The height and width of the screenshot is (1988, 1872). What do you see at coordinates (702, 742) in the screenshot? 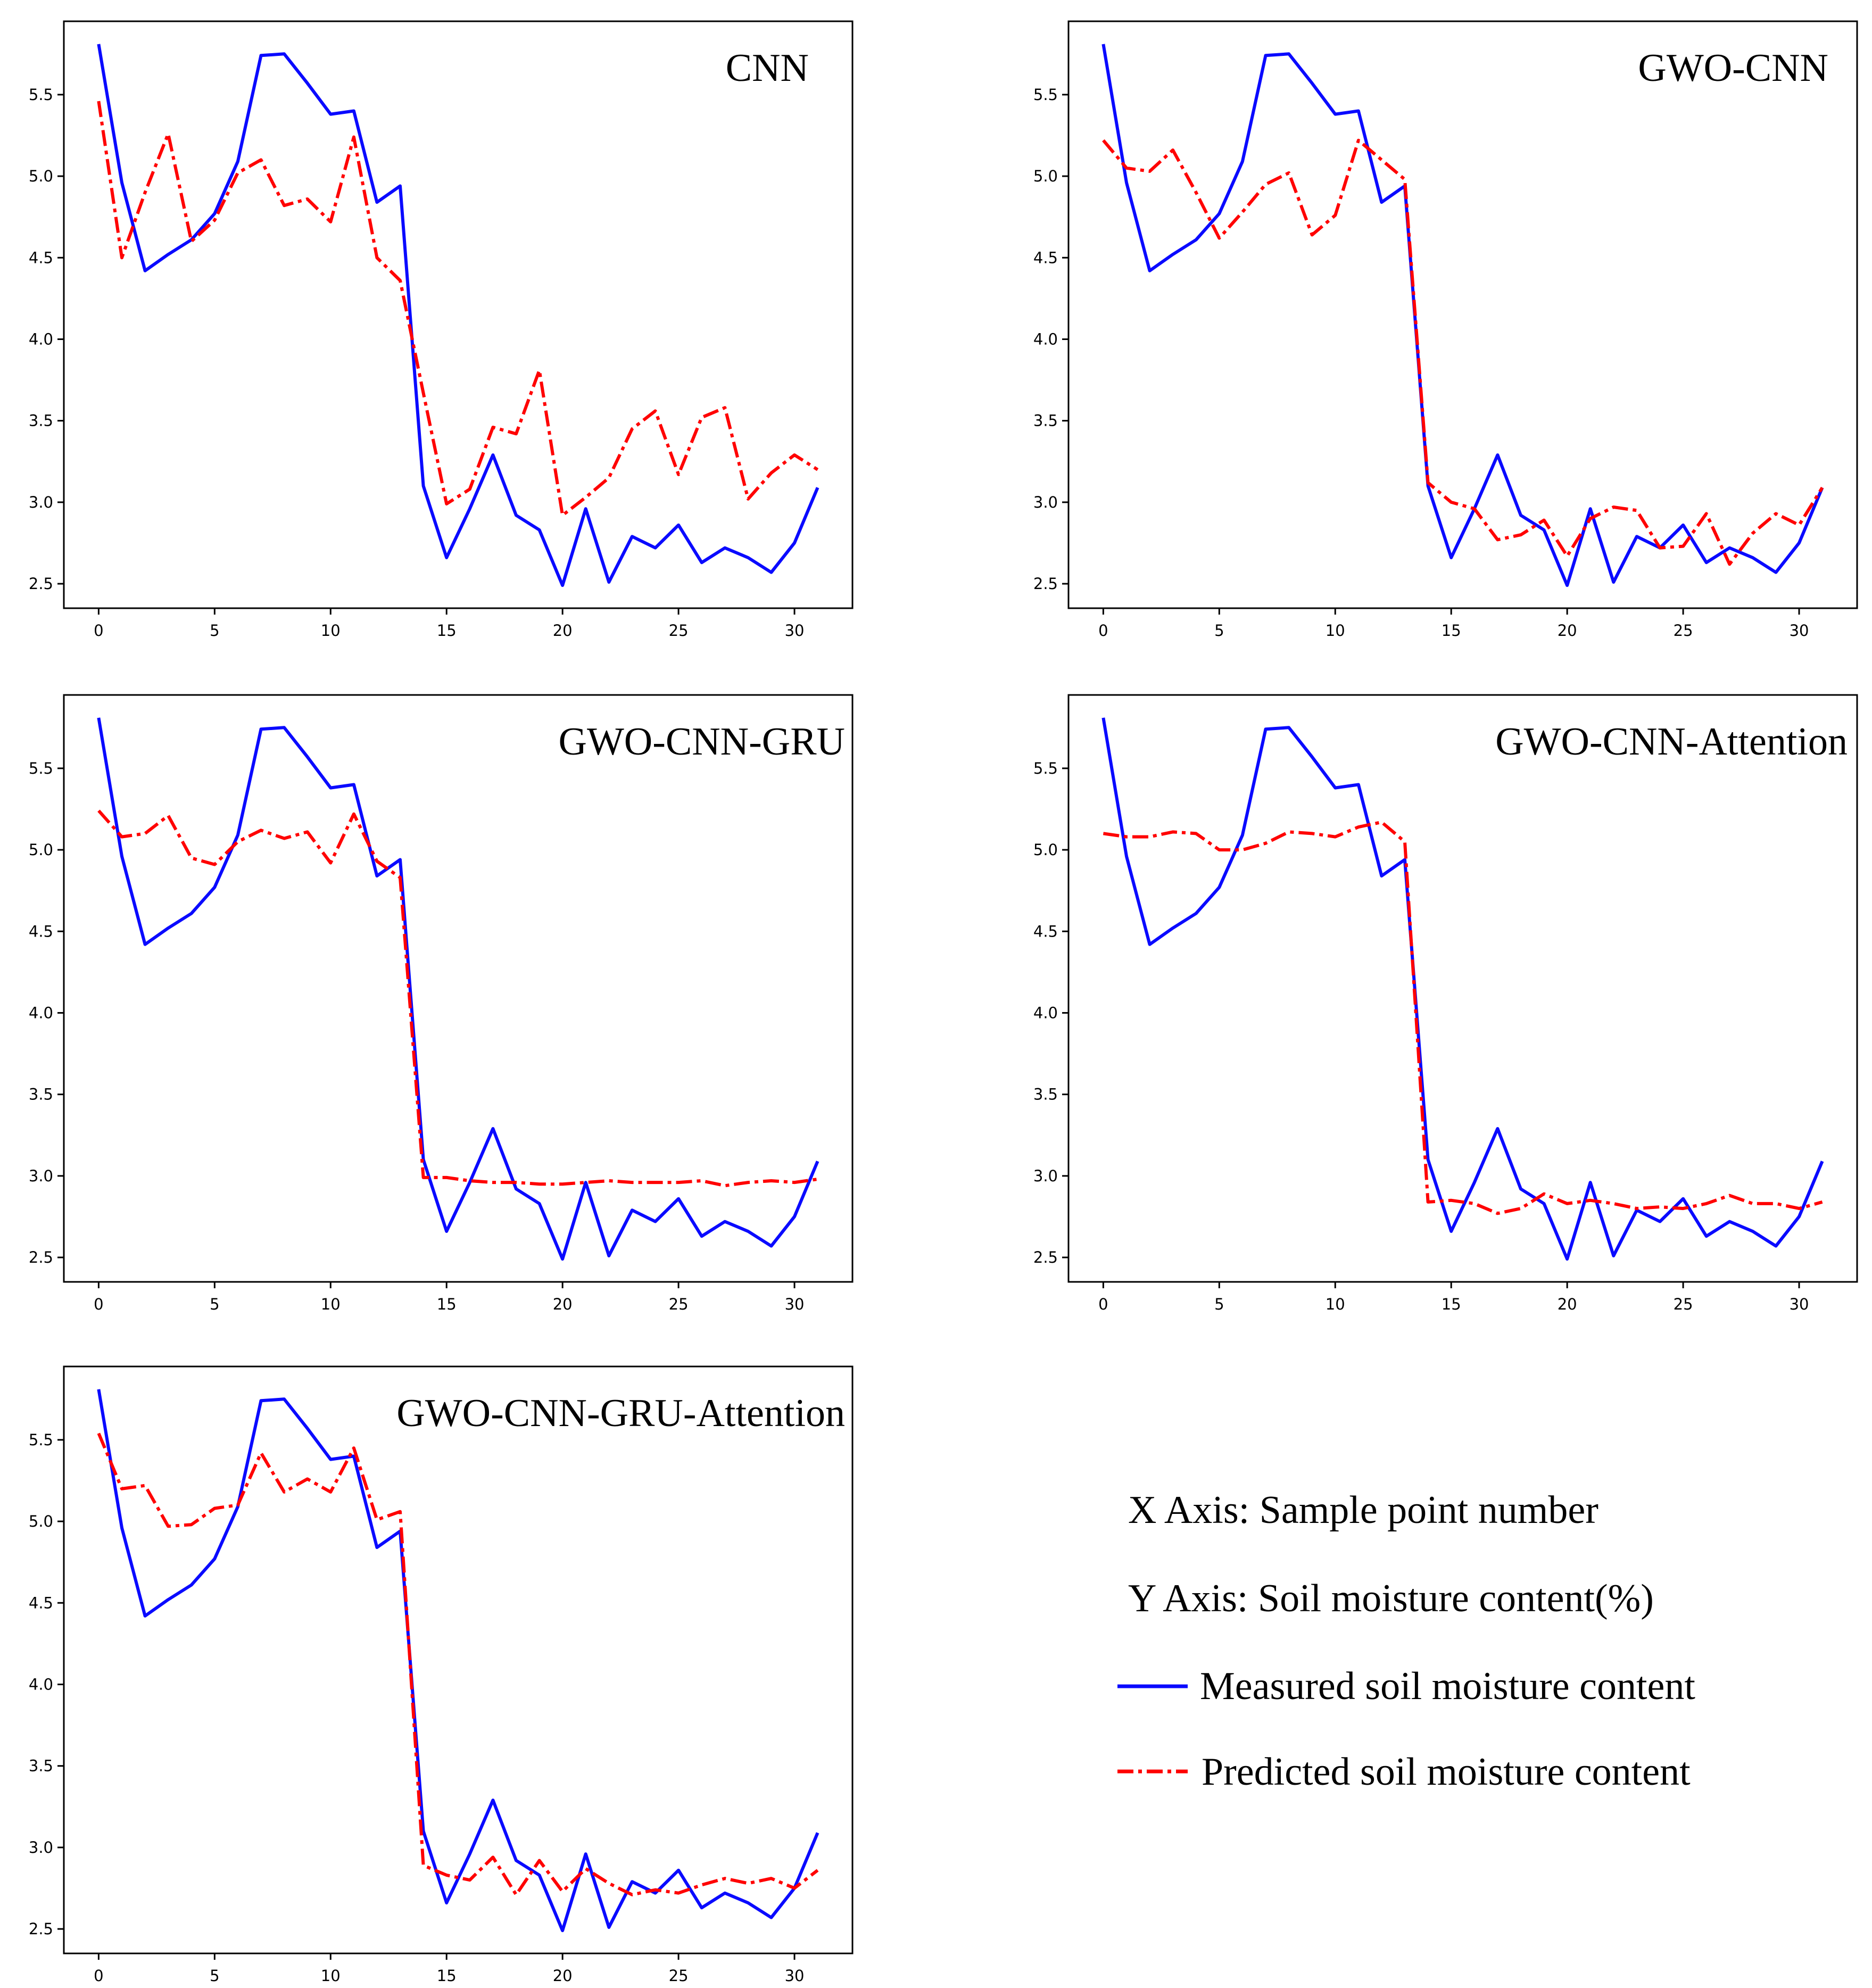
I see `panel-title: GWO-CNN-GRU` at bounding box center [702, 742].